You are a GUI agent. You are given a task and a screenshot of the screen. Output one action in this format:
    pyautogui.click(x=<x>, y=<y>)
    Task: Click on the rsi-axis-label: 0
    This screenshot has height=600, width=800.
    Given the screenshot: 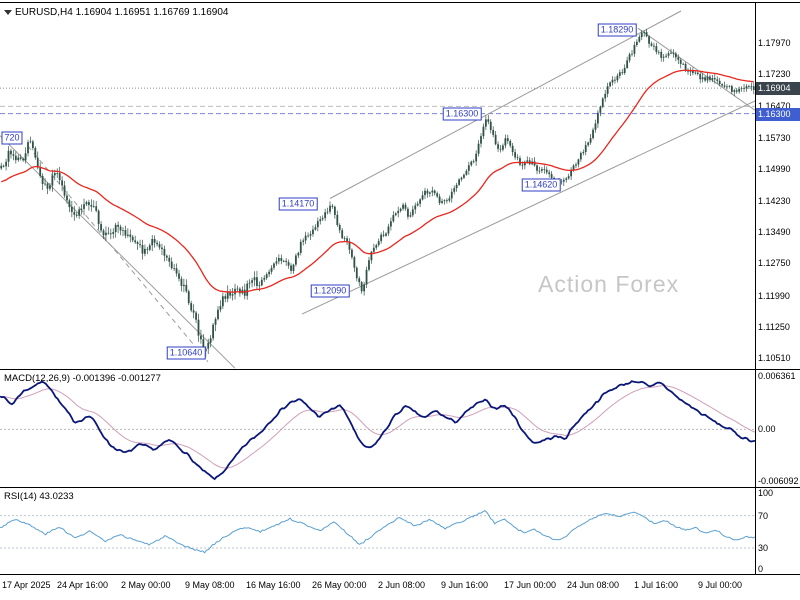 What is the action you would take?
    pyautogui.click(x=761, y=569)
    